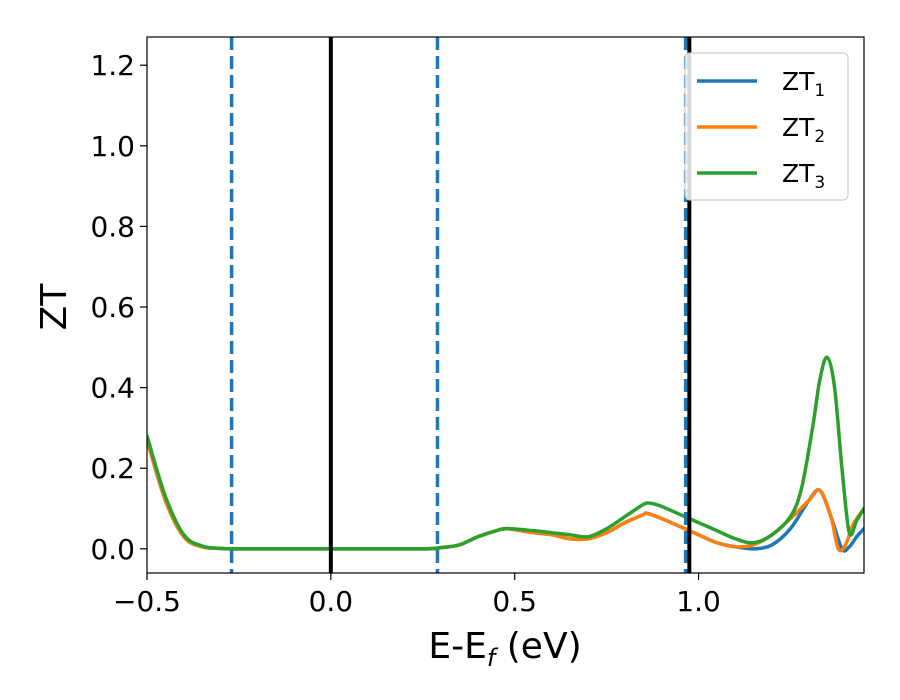  Describe the element at coordinates (54, 307) in the screenshot. I see `y-axis-label: ZT` at that location.